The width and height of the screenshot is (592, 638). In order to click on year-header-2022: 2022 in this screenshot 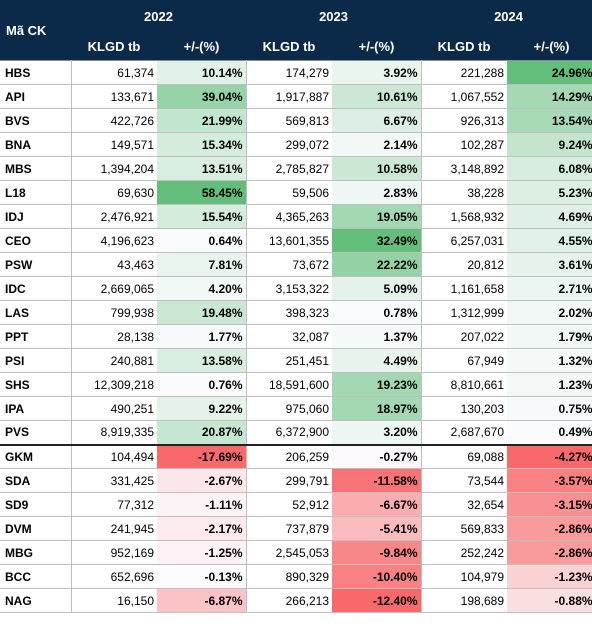, I will do `click(159, 16)`.